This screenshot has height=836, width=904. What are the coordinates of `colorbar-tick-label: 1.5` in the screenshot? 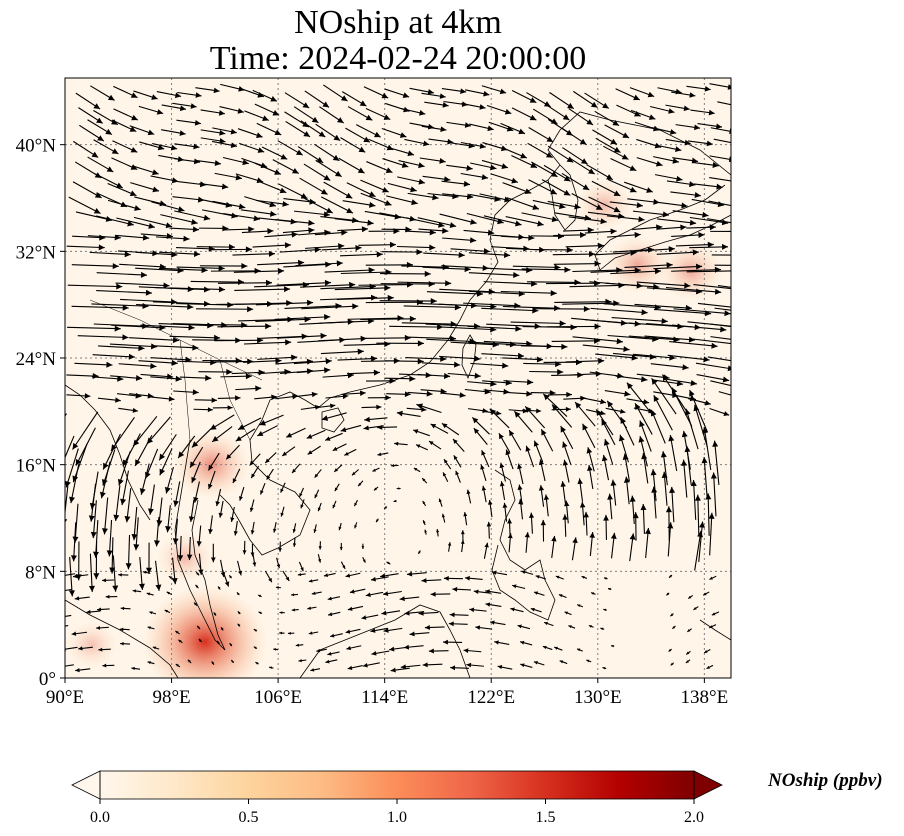 It's located at (546, 817).